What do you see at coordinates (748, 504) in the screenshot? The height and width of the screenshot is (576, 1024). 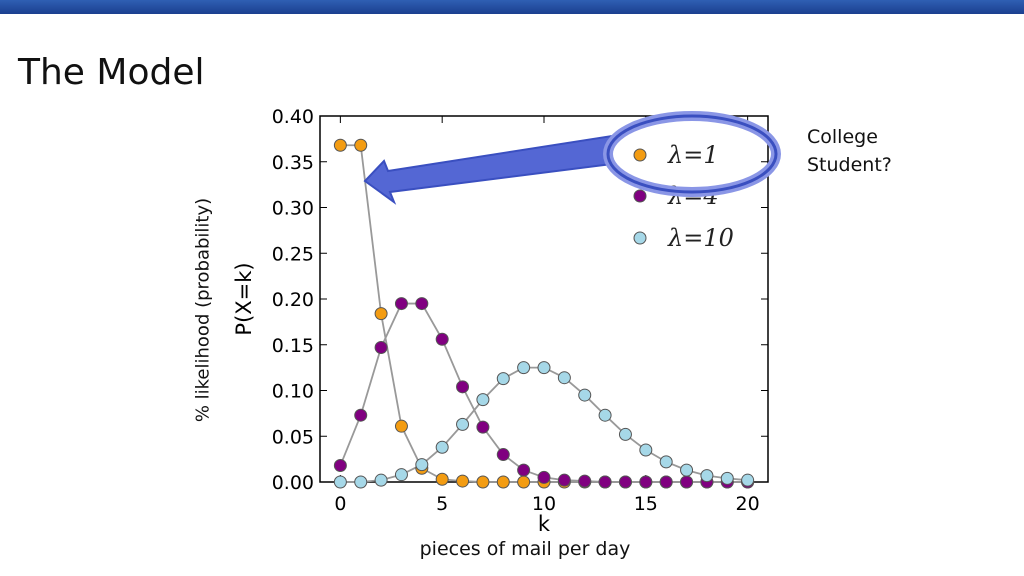 I see `x-tick-label: 20` at bounding box center [748, 504].